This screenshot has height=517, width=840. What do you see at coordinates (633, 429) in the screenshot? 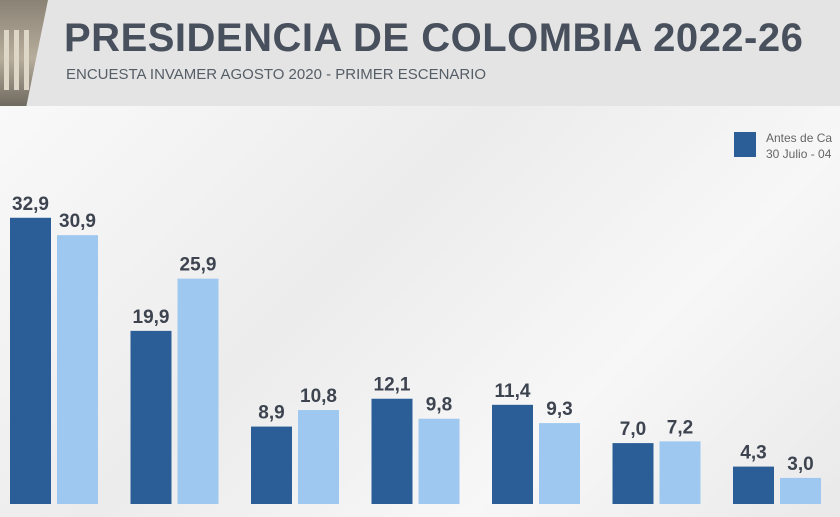
I see `data-label-series-1-group-6: 7,0` at bounding box center [633, 429].